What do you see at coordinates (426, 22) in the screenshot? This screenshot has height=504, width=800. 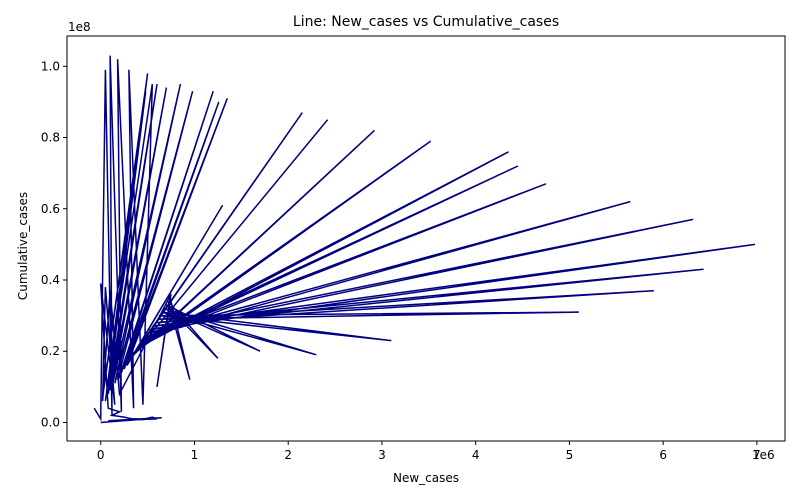 I see `chart-title: Line: New_cases vs Cumulative_cases` at bounding box center [426, 22].